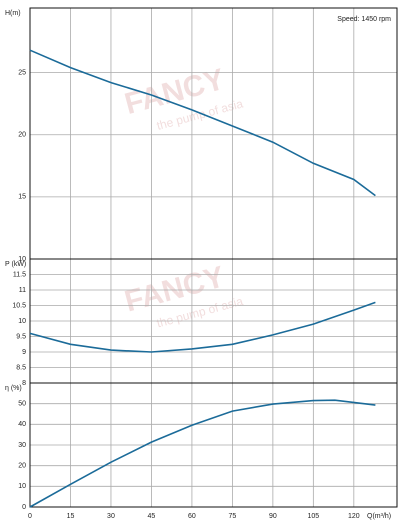 The height and width of the screenshot is (523, 400). What do you see at coordinates (13, 13) in the screenshot?
I see `y-axis-label: H(m)` at bounding box center [13, 13].